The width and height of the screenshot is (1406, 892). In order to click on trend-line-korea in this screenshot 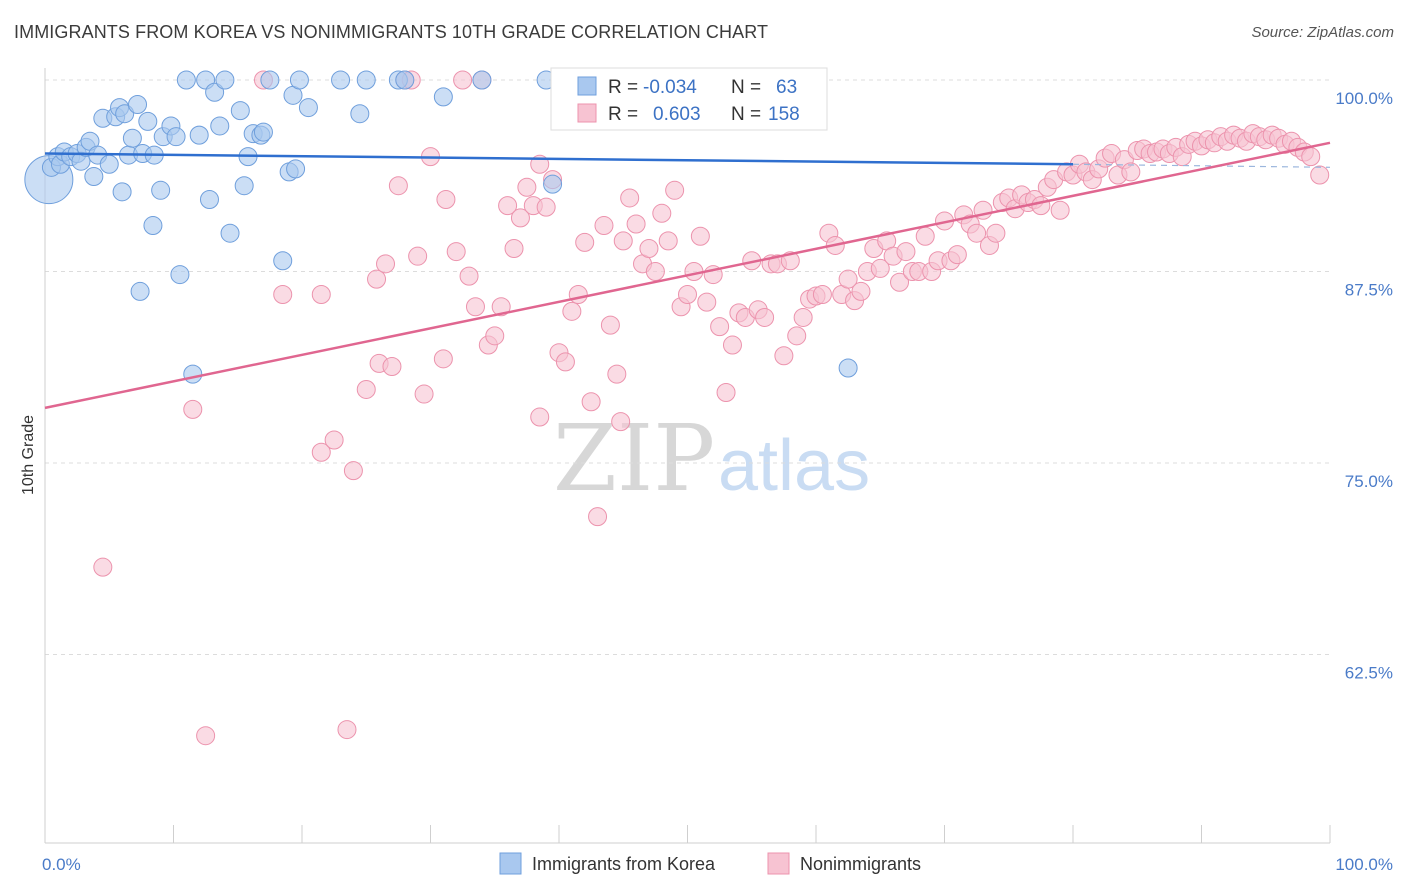, I will do `click(559, 159)`.